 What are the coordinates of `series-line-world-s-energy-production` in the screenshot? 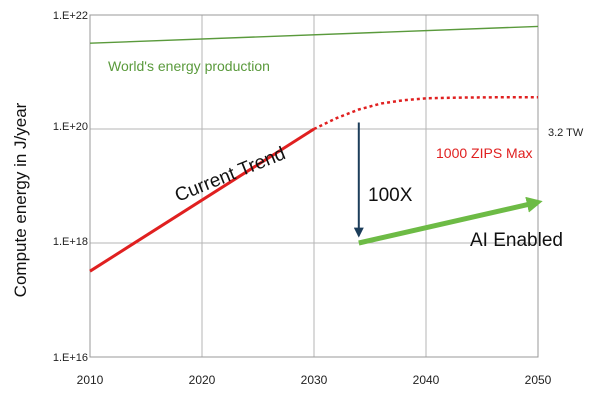 It's located at (314, 34).